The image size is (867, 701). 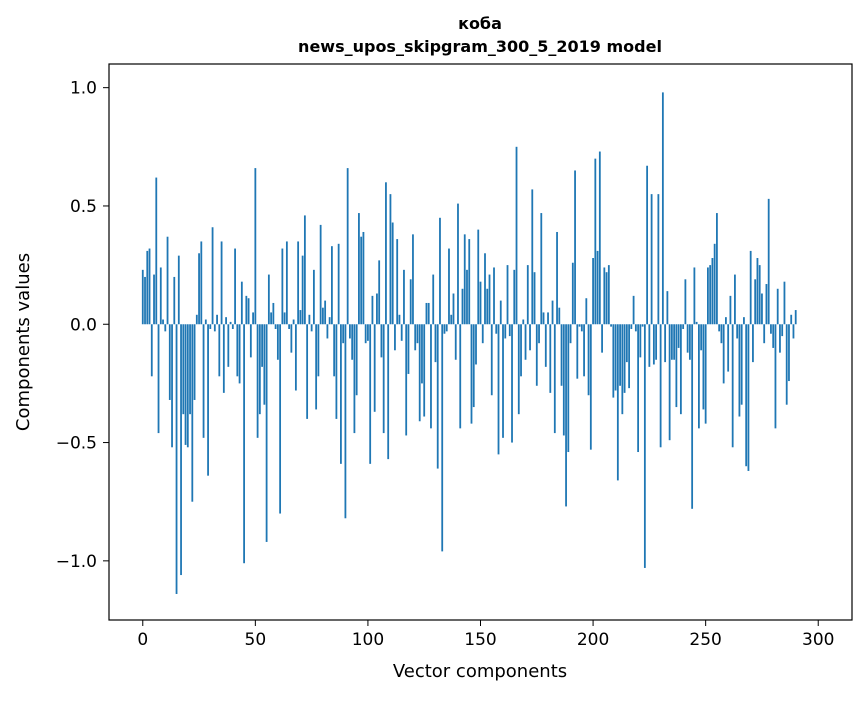 What do you see at coordinates (485, 635) in the screenshot?
I see `x-axis-ticks: 0 50 100 150 200 250 300` at bounding box center [485, 635].